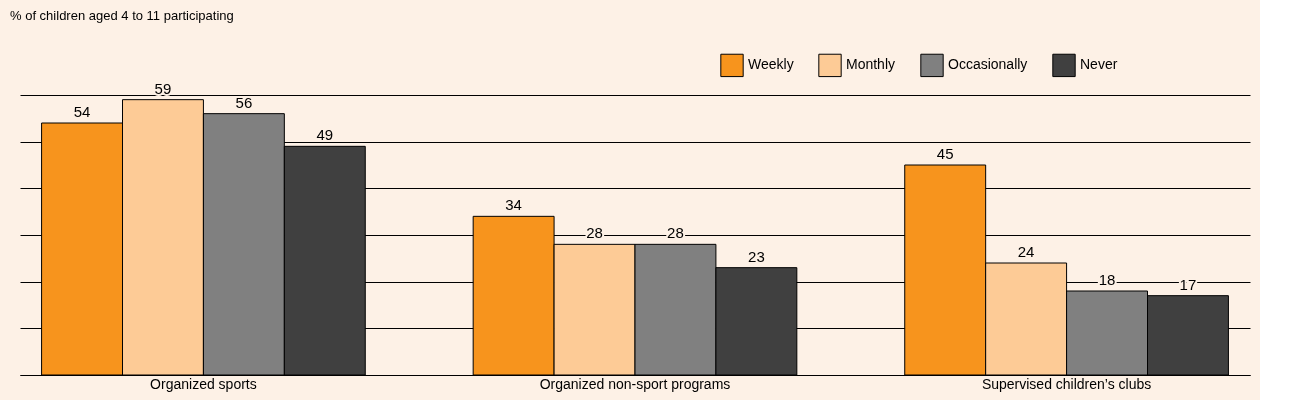 The height and width of the screenshot is (400, 1310). Describe the element at coordinates (203, 383) in the screenshot. I see `x-tick-label: Organized sports` at that location.